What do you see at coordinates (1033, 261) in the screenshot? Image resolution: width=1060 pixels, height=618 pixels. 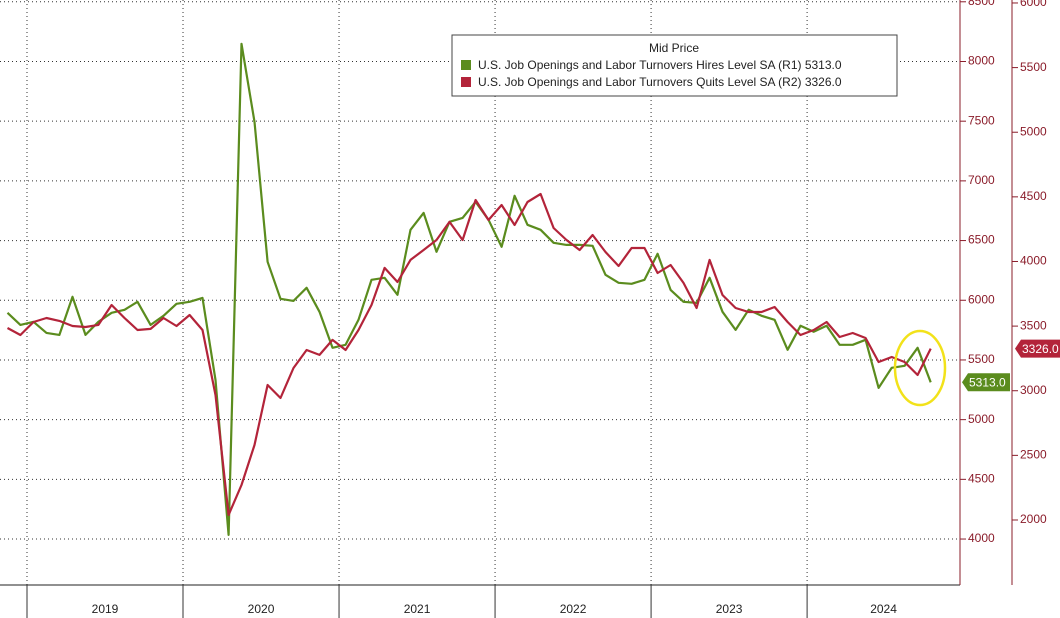 I see `y2-tick-label: 4000` at bounding box center [1033, 261].